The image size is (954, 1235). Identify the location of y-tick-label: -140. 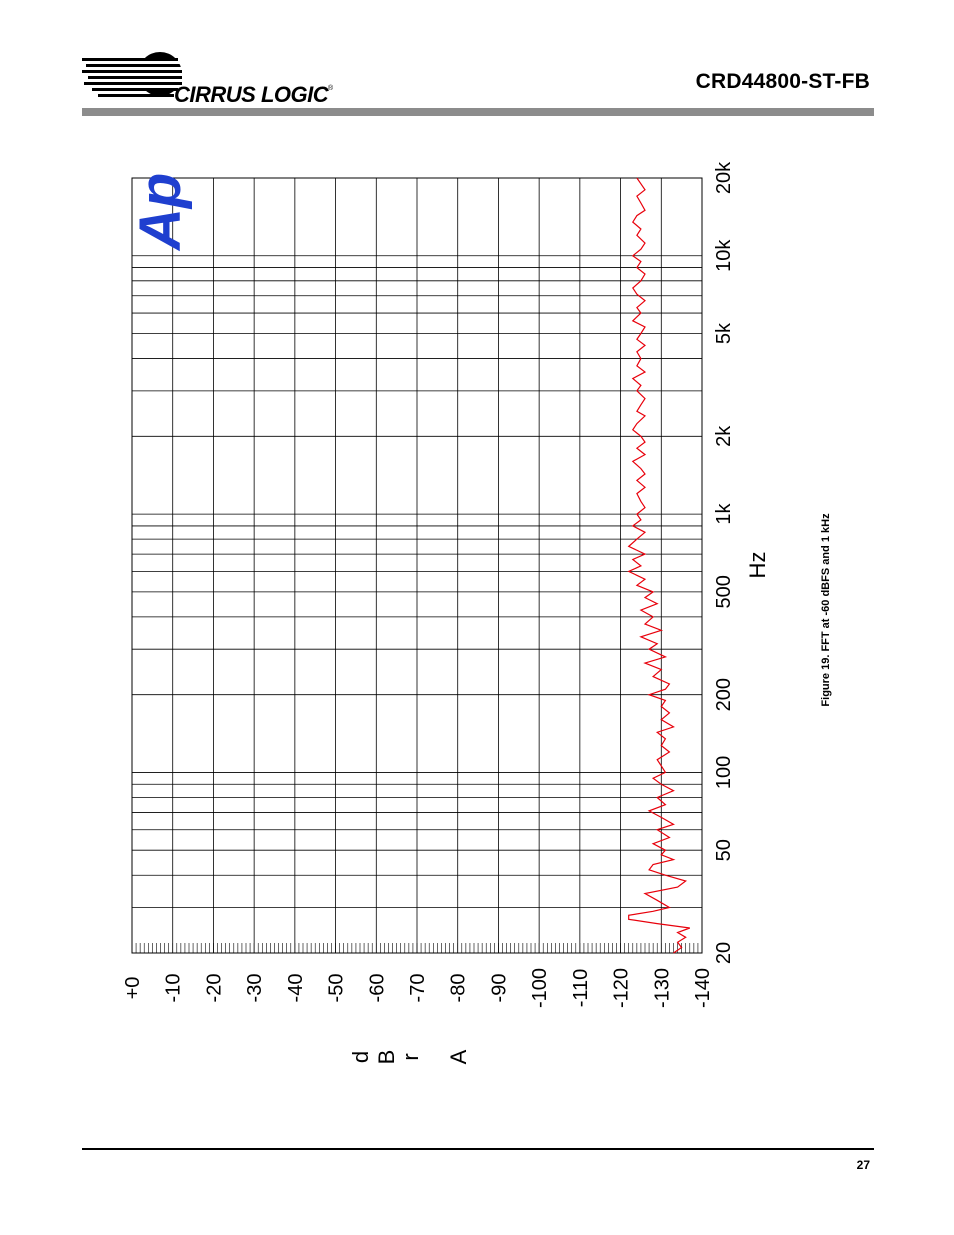
(703, 988).